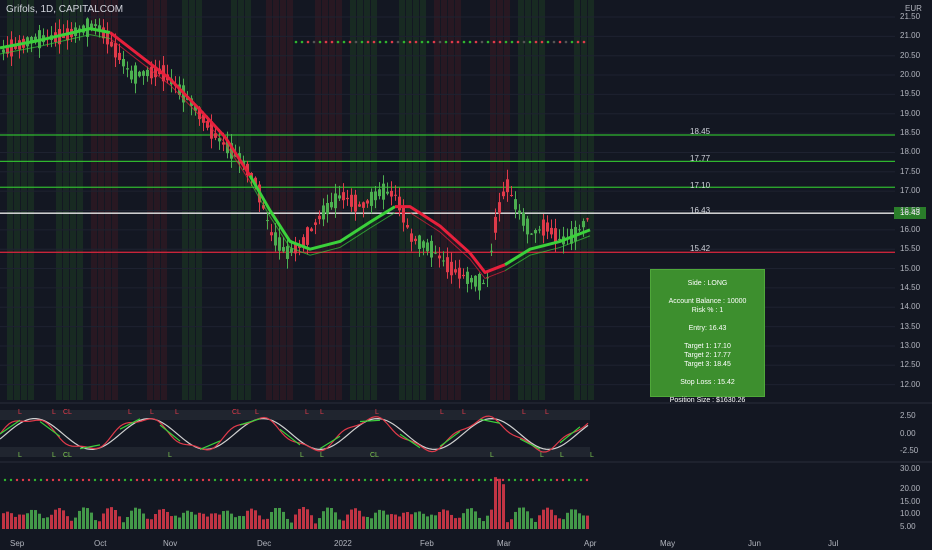 This screenshot has height=550, width=932. Describe the element at coordinates (910, 501) in the screenshot. I see `volume-tick-label: 15.00` at that location.